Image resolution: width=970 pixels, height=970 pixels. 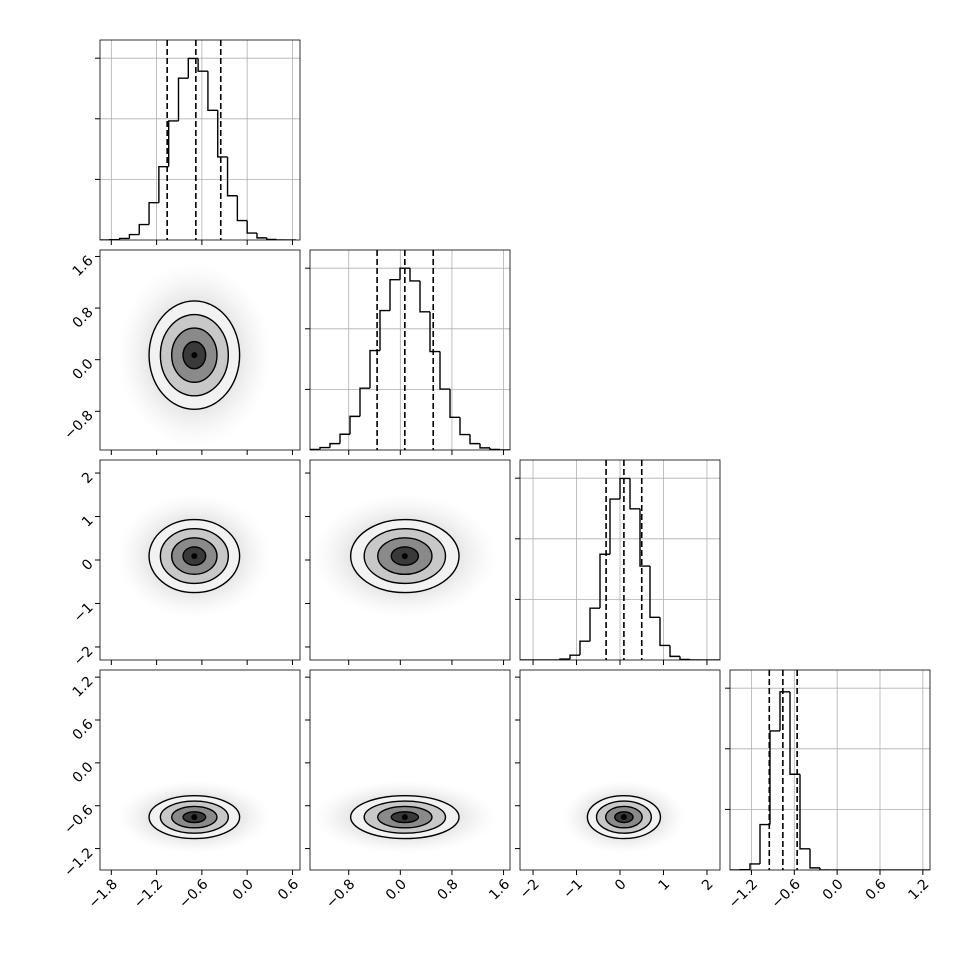 What do you see at coordinates (573, 889) in the screenshot?
I see `x-tick-label: −1` at bounding box center [573, 889].